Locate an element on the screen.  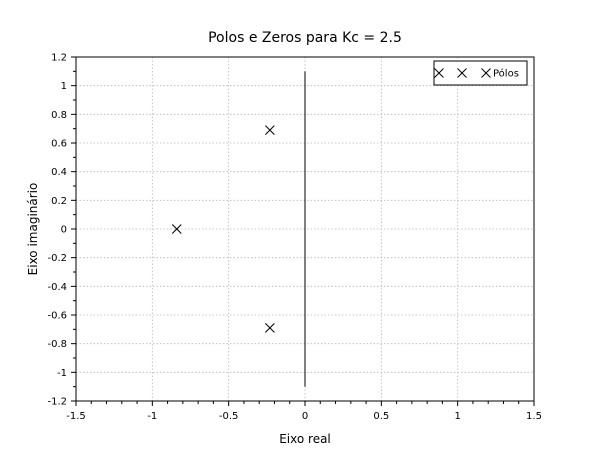
x-tick-label: 0.5 is located at coordinates (381, 416).